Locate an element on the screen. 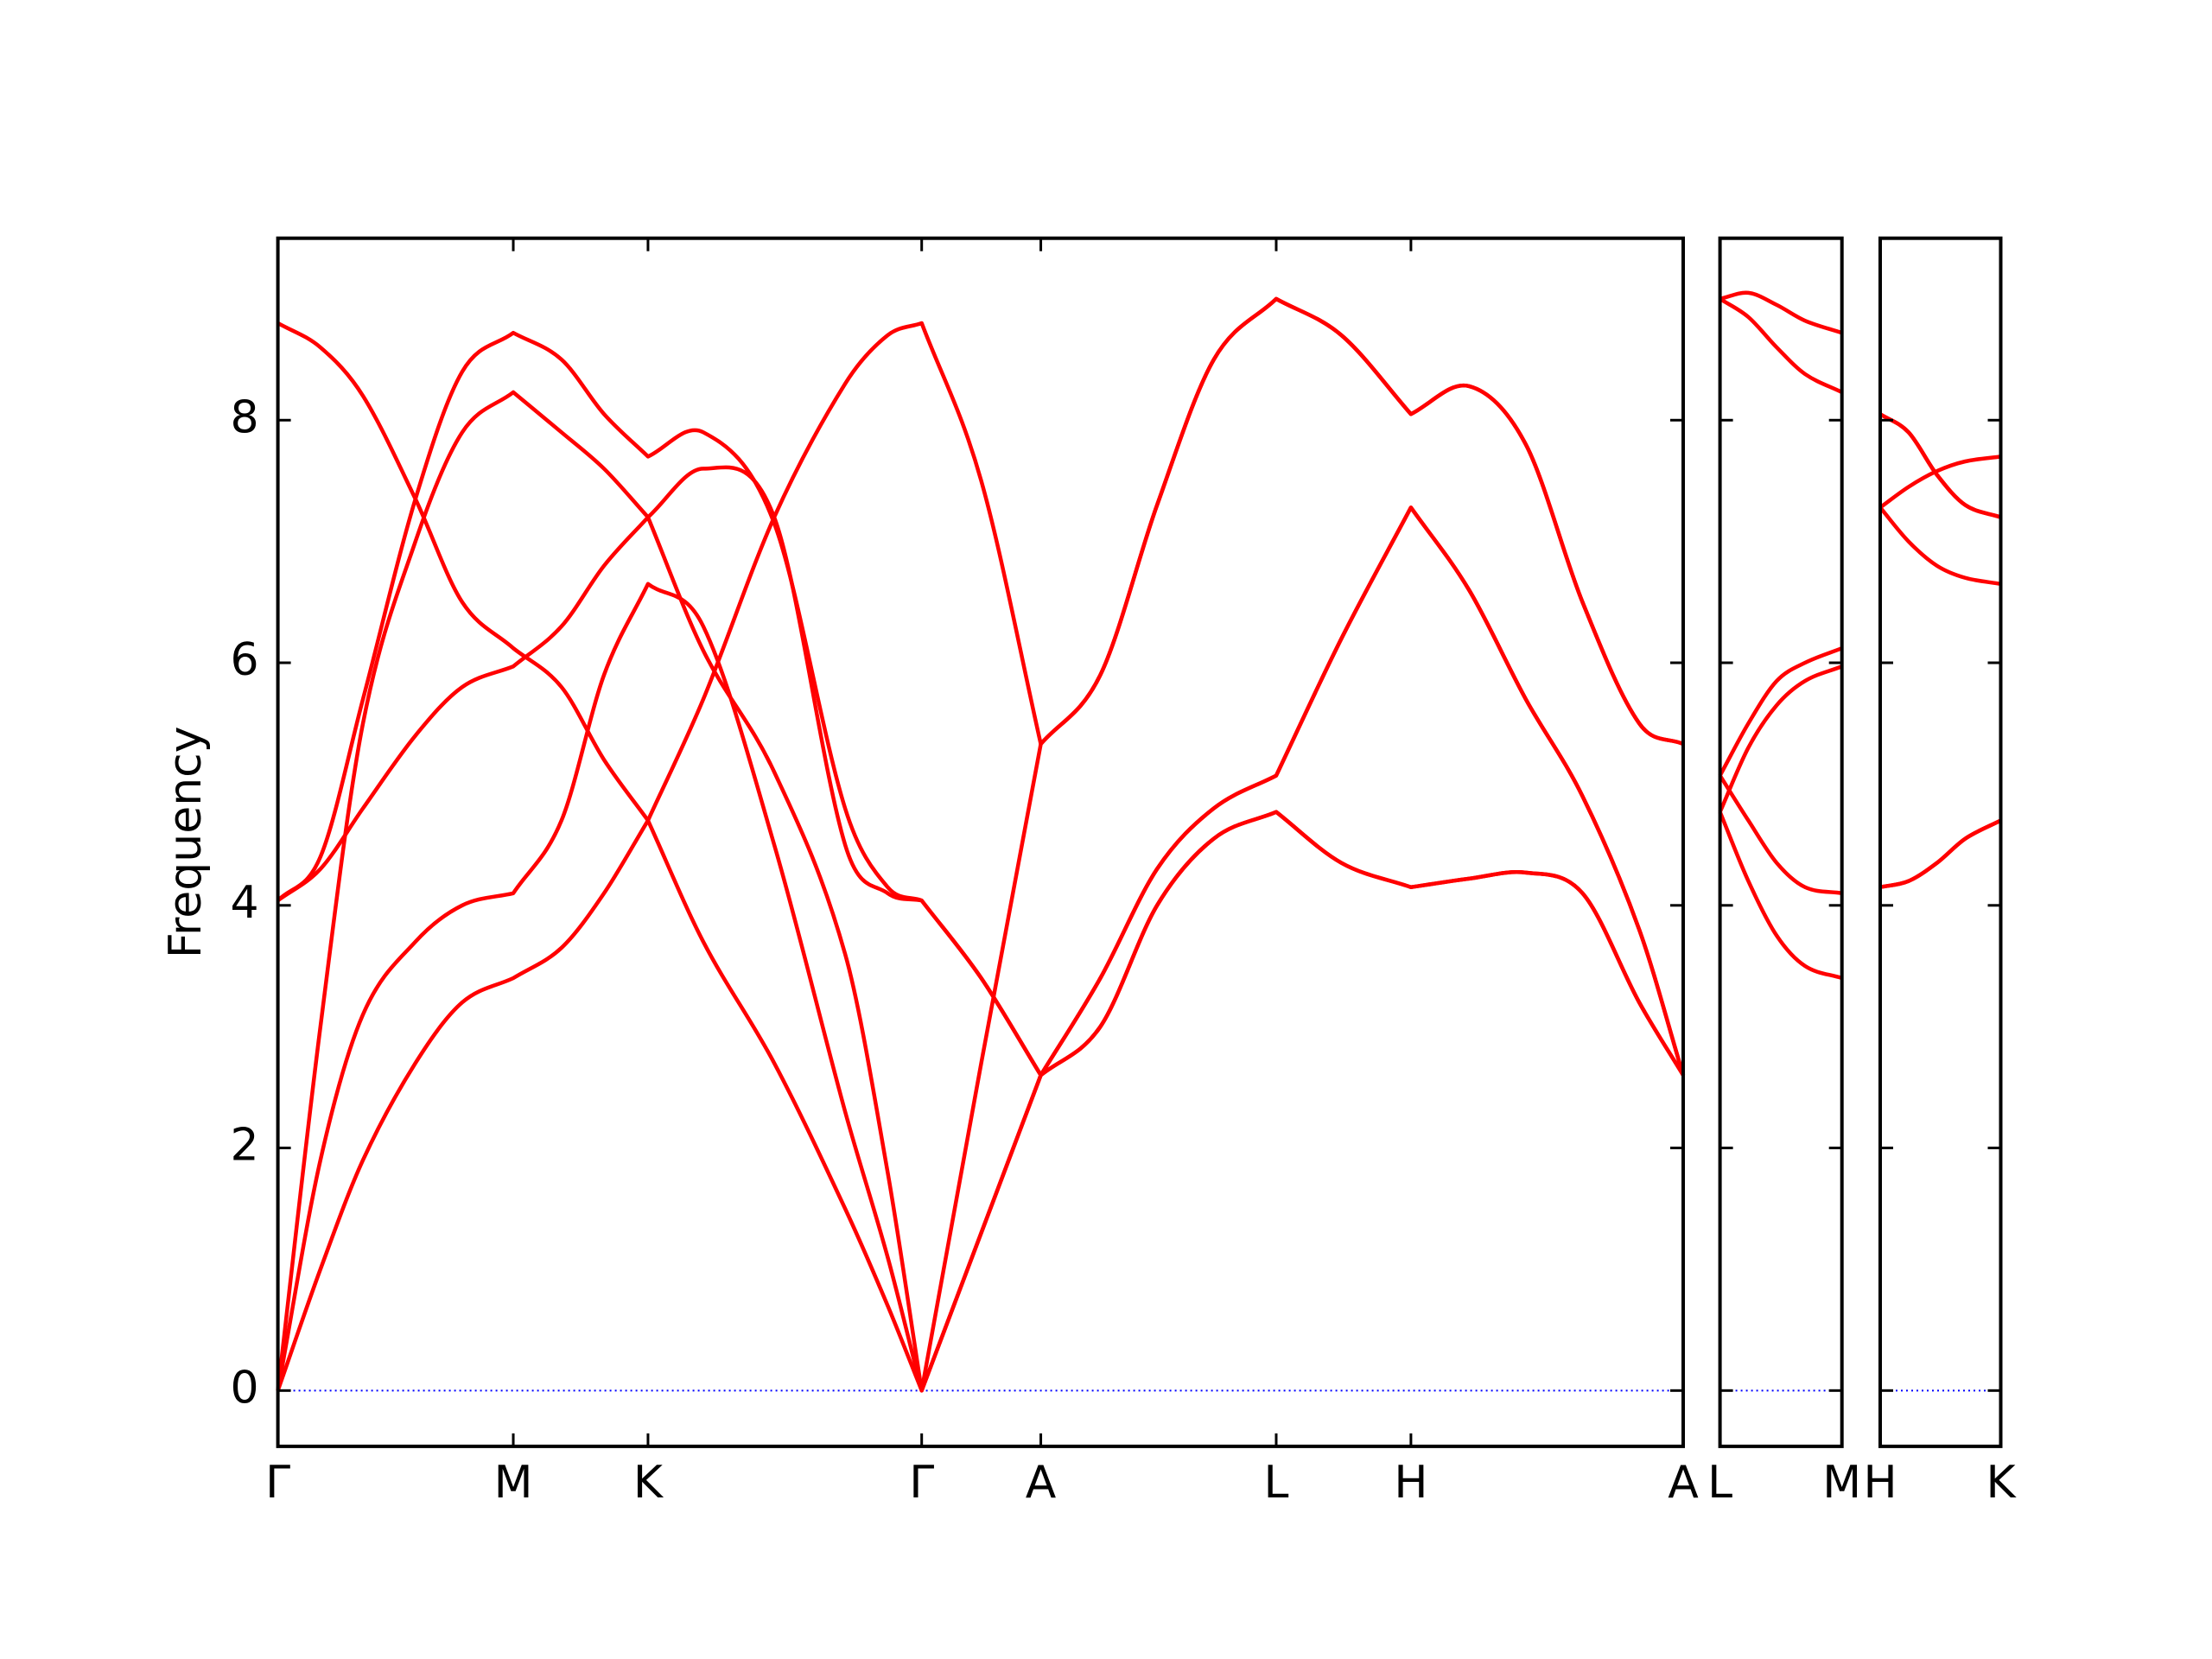 The width and height of the screenshot is (2212, 1659). y-axis-label: Frequency is located at coordinates (186, 842).